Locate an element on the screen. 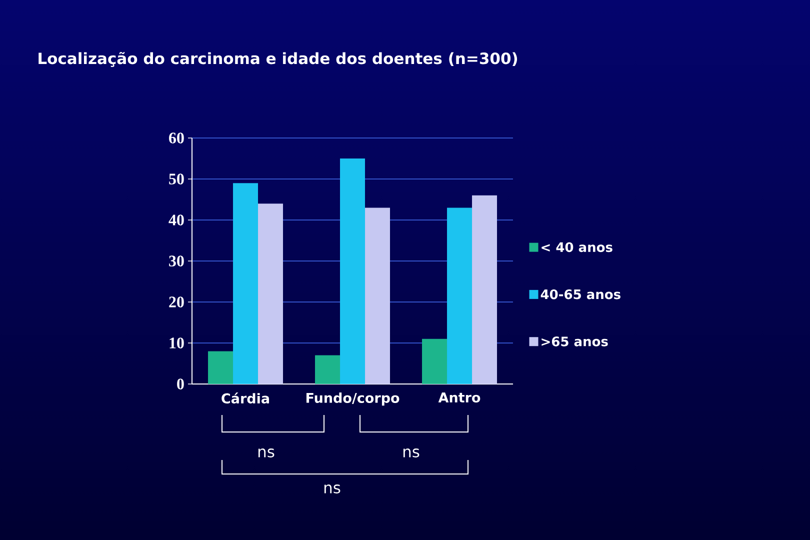  y-tick-label: 0 is located at coordinates (180, 384).